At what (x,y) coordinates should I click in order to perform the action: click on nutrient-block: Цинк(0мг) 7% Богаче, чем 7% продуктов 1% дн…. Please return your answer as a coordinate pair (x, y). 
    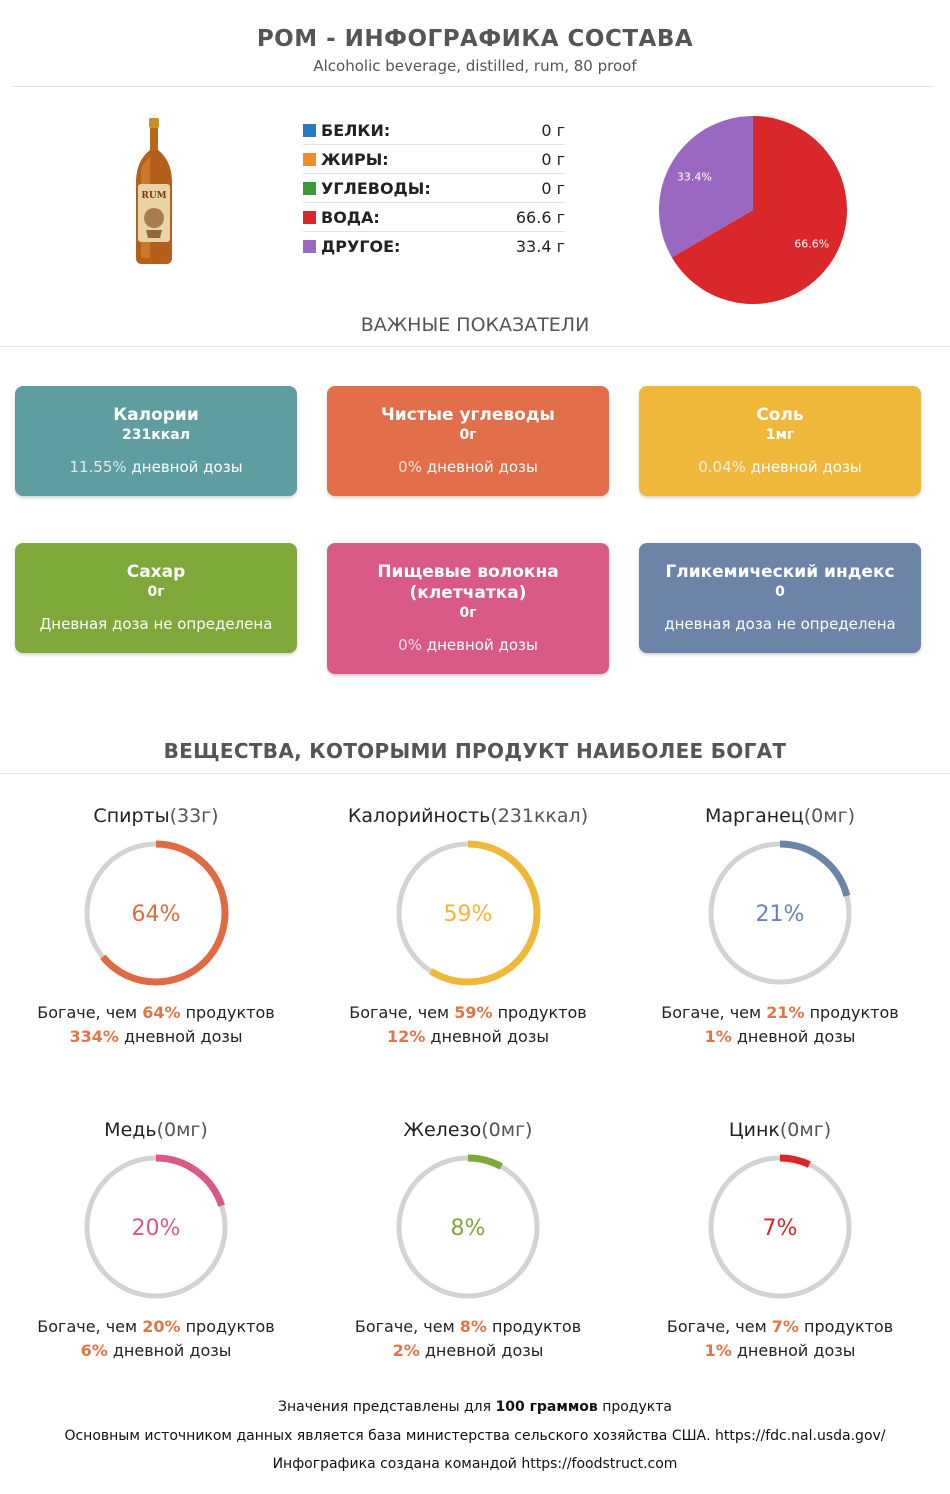
    Looking at the image, I should click on (780, 1238).